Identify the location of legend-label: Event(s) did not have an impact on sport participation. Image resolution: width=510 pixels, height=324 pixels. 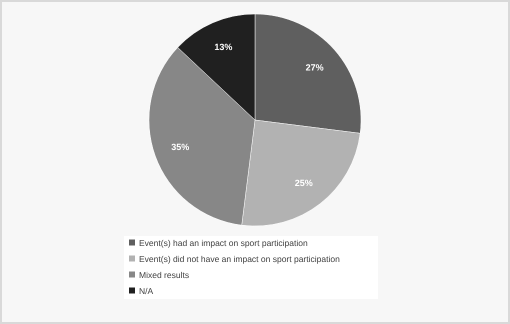
(239, 259).